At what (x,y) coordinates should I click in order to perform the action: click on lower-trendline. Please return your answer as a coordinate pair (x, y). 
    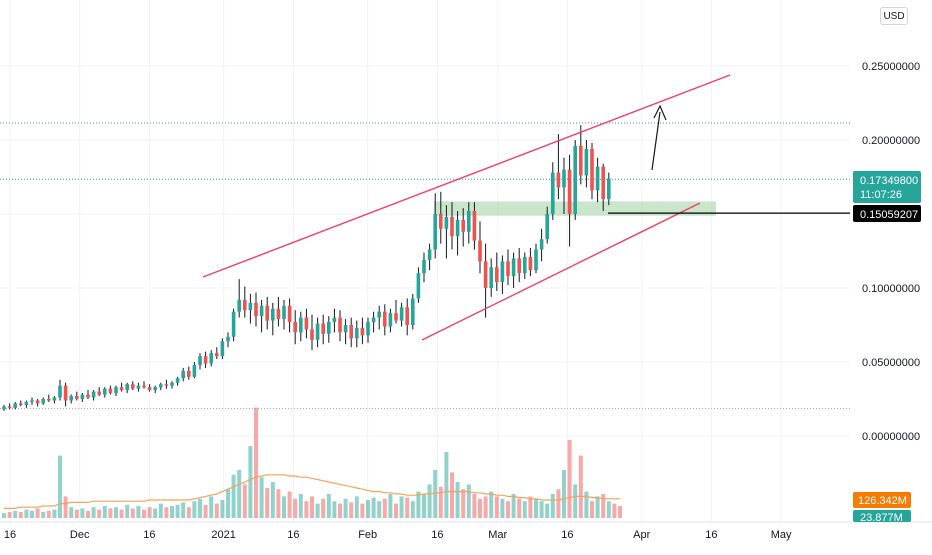
    Looking at the image, I should click on (561, 271).